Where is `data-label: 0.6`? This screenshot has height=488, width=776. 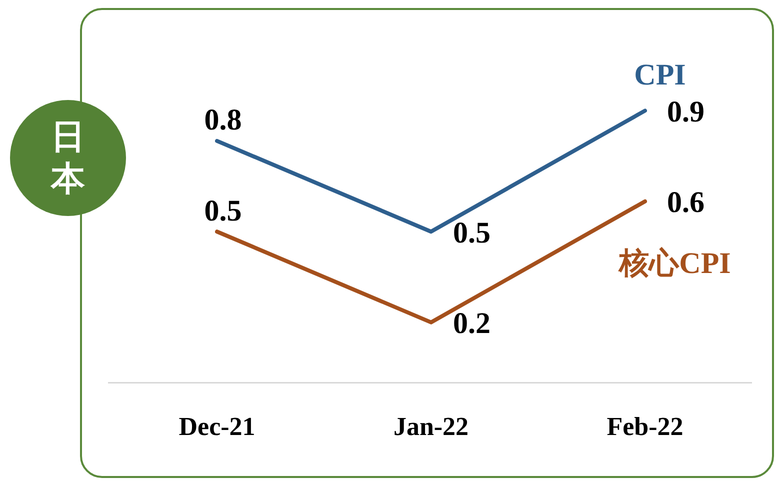 data-label: 0.6 is located at coordinates (685, 203).